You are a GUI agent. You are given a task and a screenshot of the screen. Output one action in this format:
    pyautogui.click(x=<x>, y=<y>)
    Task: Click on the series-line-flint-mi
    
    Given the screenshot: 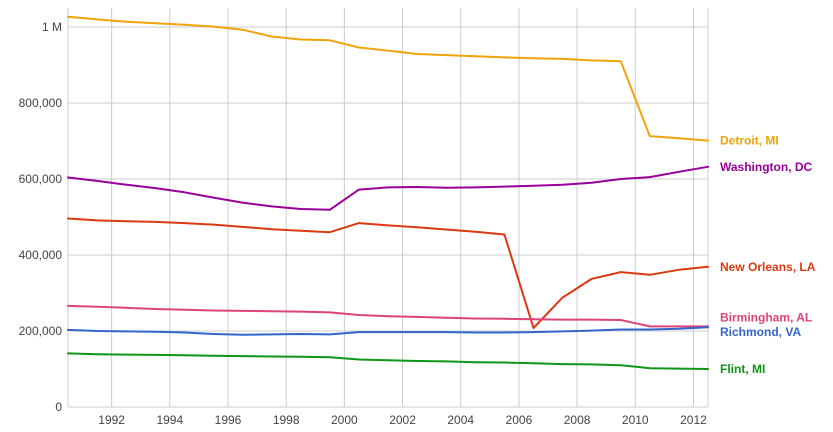 What is the action you would take?
    pyautogui.click(x=388, y=361)
    